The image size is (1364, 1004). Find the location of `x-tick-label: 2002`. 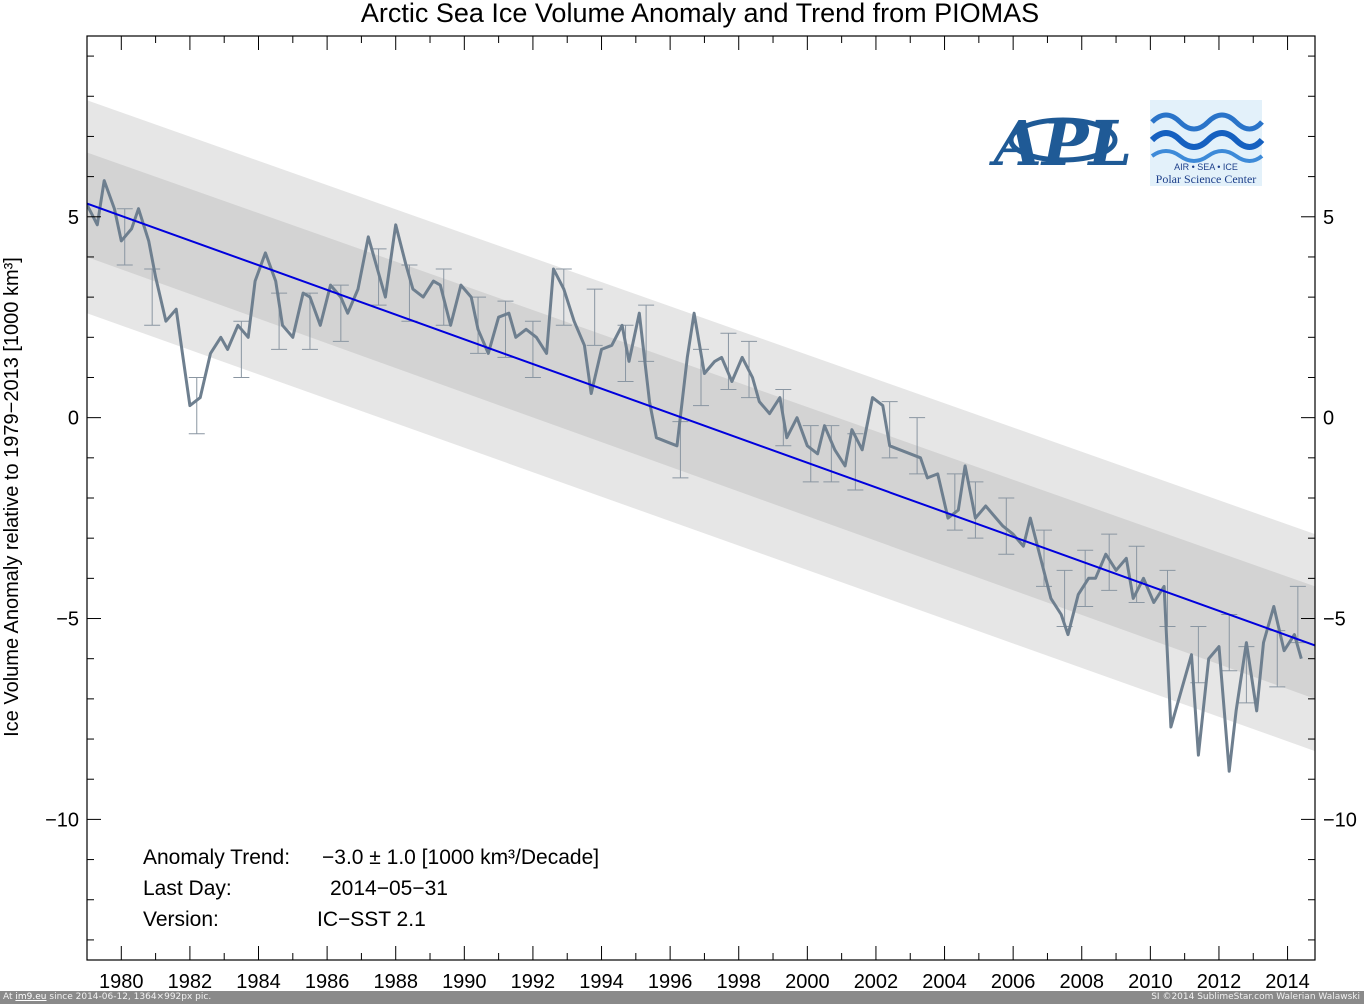

x-tick-label: 2002 is located at coordinates (876, 981).